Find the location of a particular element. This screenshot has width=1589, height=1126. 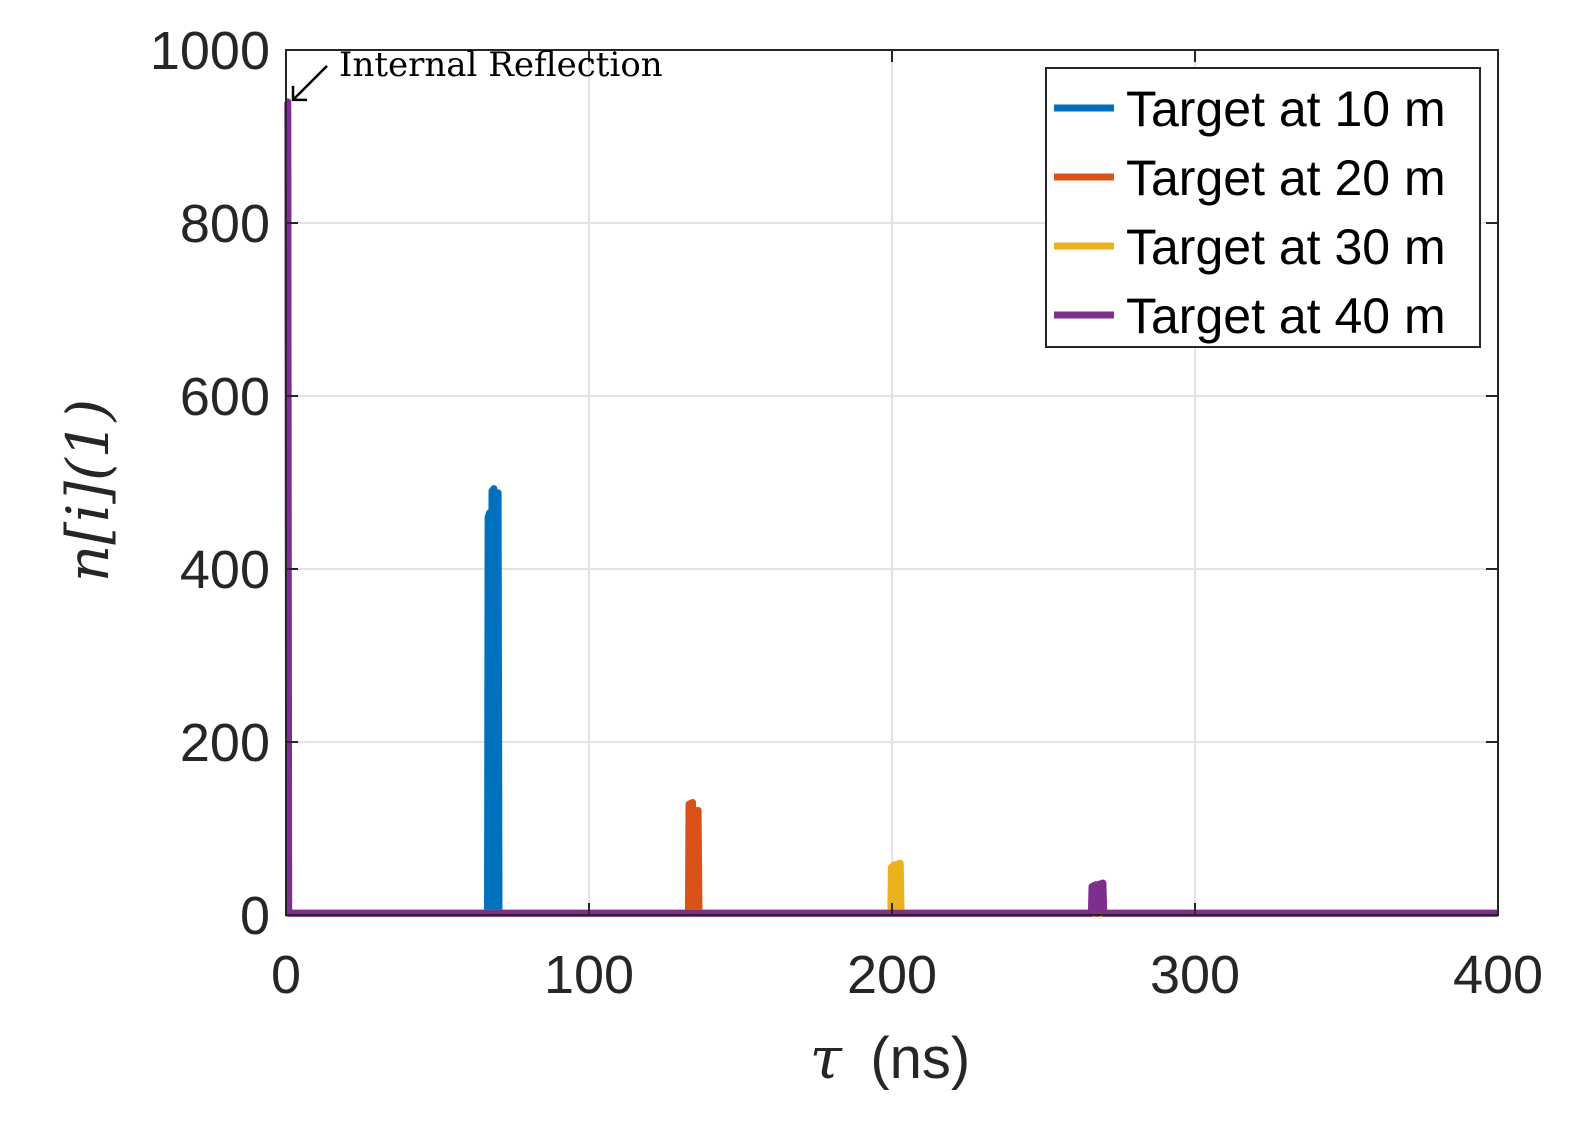

legend-label: Target at 40 m is located at coordinates (1286, 316).